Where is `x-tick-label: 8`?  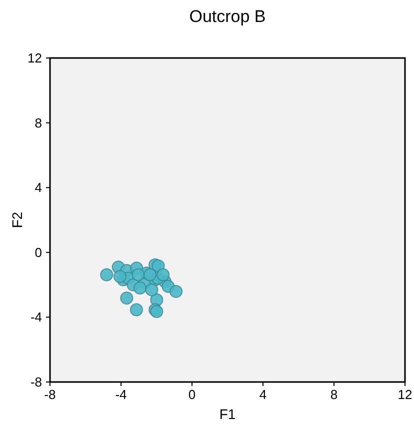
x-tick-label: 8 is located at coordinates (334, 394).